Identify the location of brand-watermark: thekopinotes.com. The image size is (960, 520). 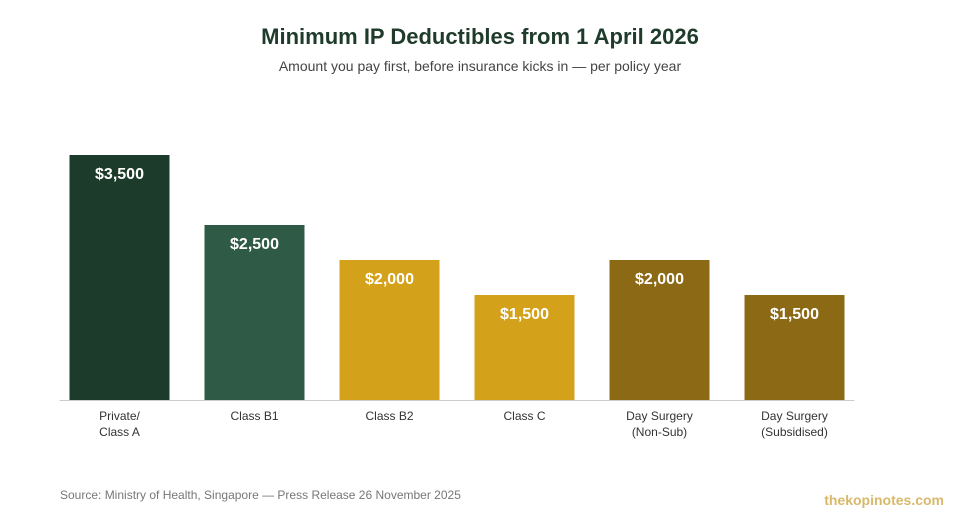
(884, 500).